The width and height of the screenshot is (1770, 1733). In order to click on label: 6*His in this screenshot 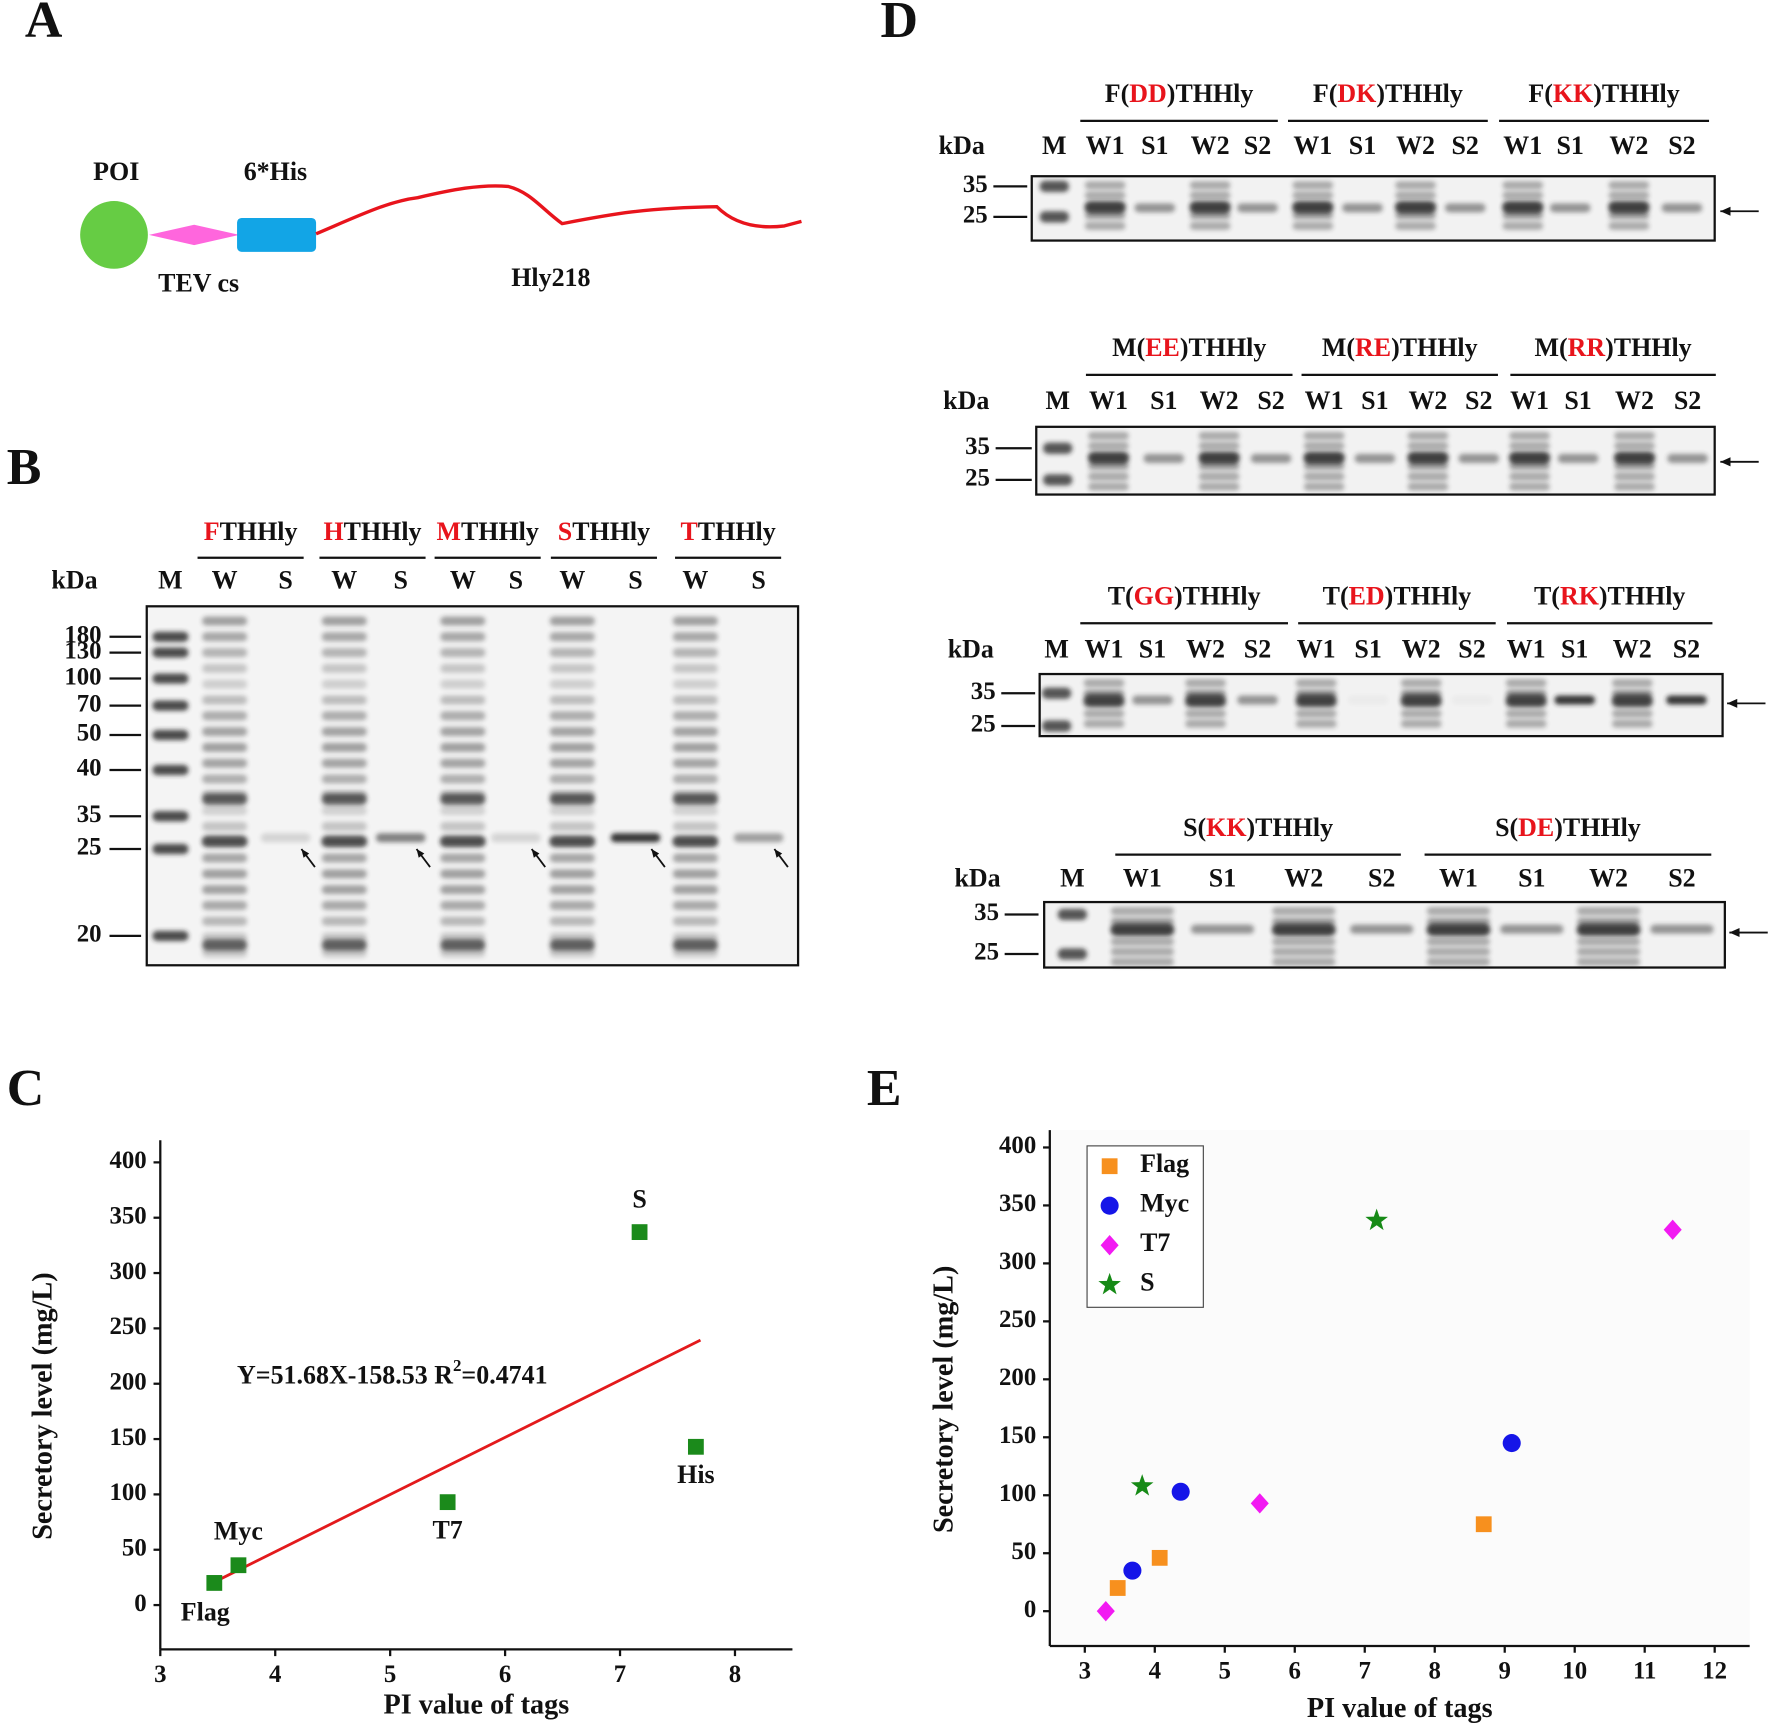, I will do `click(275, 171)`.